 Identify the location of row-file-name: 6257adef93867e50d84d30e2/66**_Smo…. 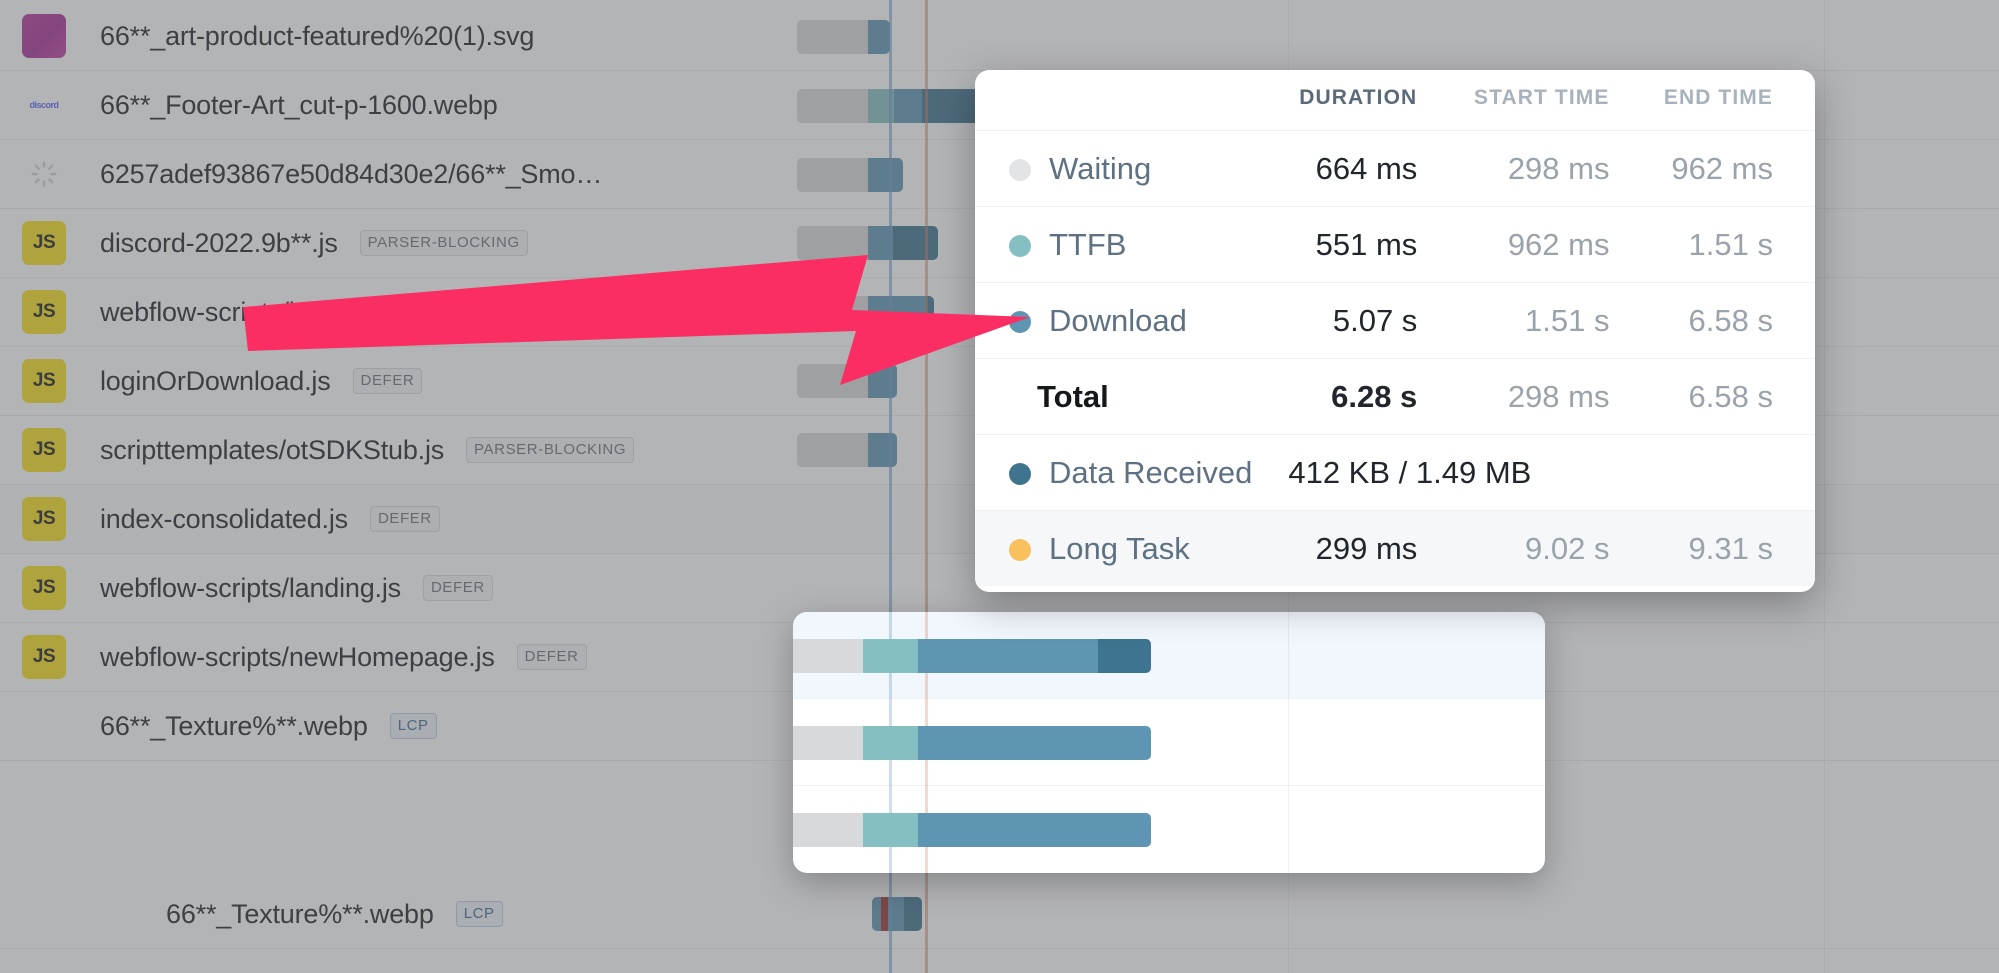
(351, 173).